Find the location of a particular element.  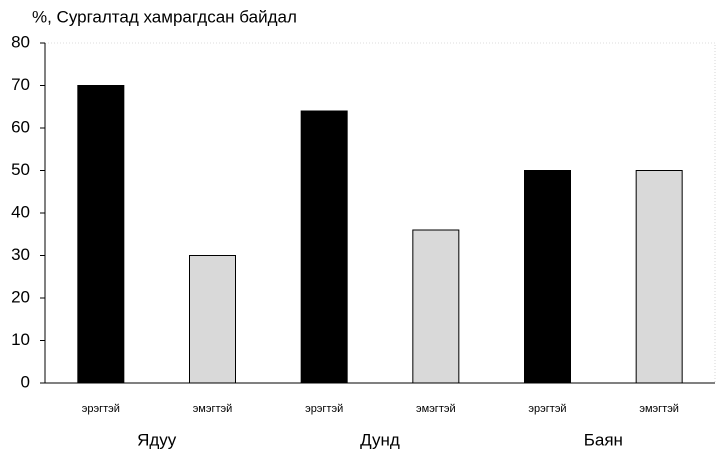

y-tick-label: 60 is located at coordinates (20, 126).